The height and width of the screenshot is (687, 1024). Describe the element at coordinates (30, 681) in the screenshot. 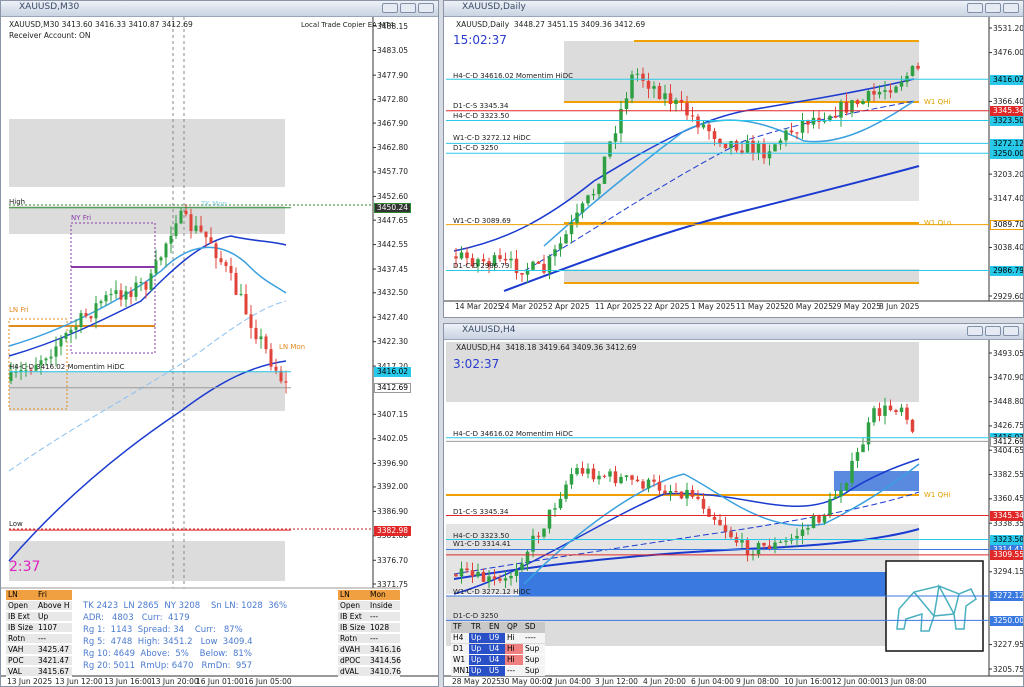

I see `date-label: 13 Jun 2025` at that location.